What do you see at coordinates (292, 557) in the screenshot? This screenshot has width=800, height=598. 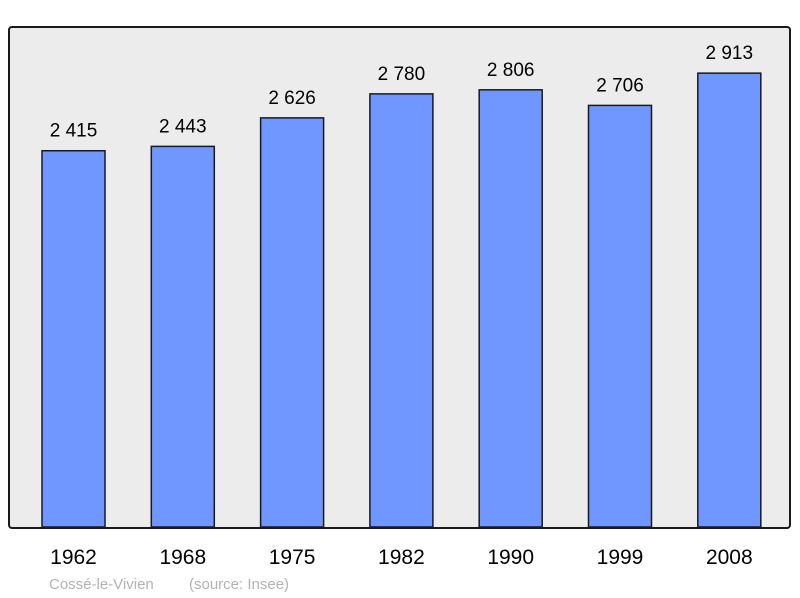 I see `x-tick-1975: 1975` at bounding box center [292, 557].